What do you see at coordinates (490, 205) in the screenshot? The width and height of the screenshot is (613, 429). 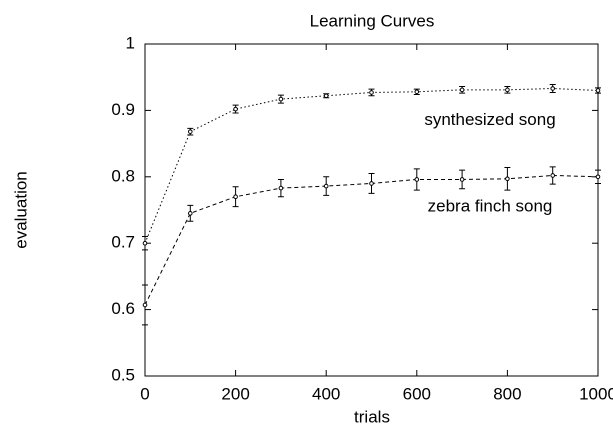 I see `series-label: zebra finch song` at bounding box center [490, 205].